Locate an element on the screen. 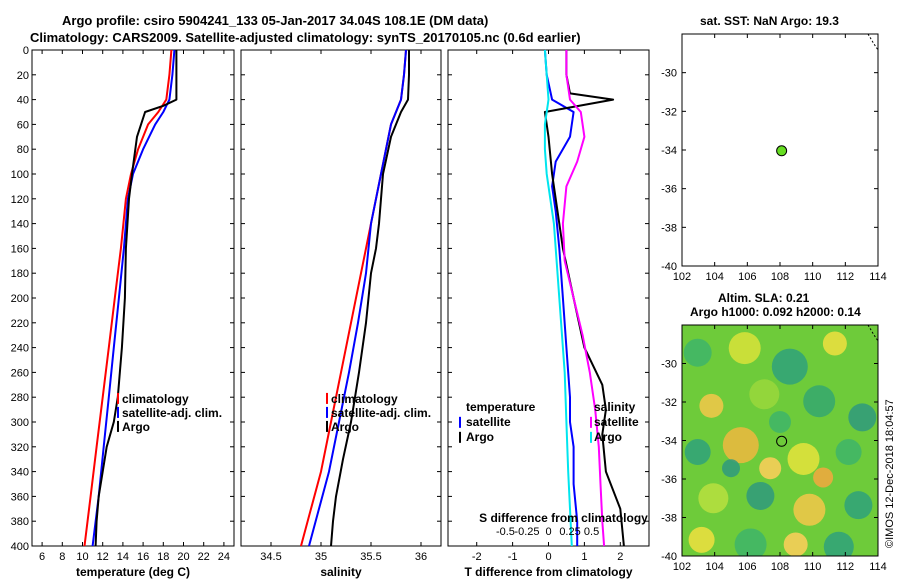 Image resolution: width=900 pixels, height=580 pixels. x-tick-label: 20 is located at coordinates (183, 557).